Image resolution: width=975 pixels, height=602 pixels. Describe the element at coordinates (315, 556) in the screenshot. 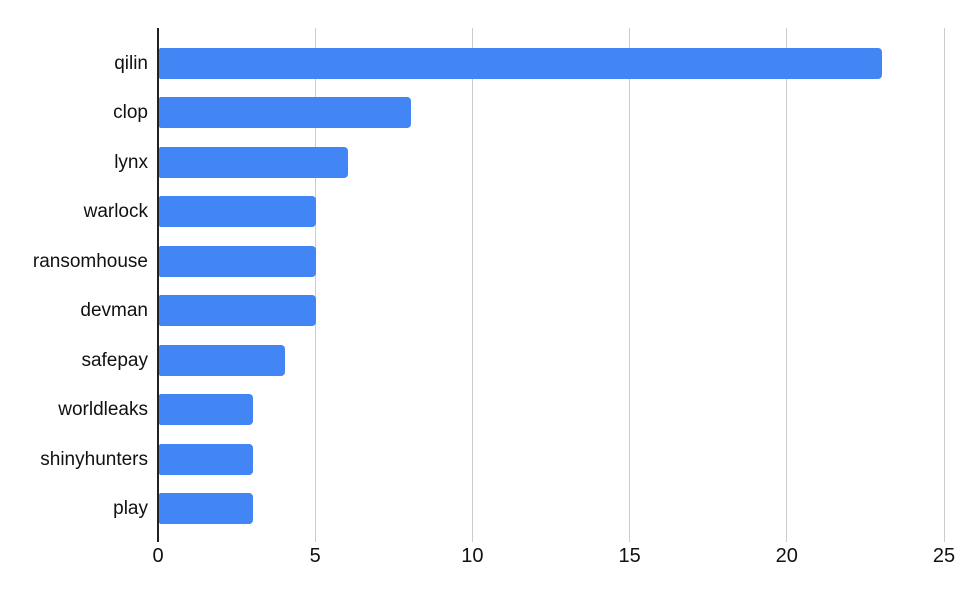

I see `x-tick-label-5: 5` at that location.